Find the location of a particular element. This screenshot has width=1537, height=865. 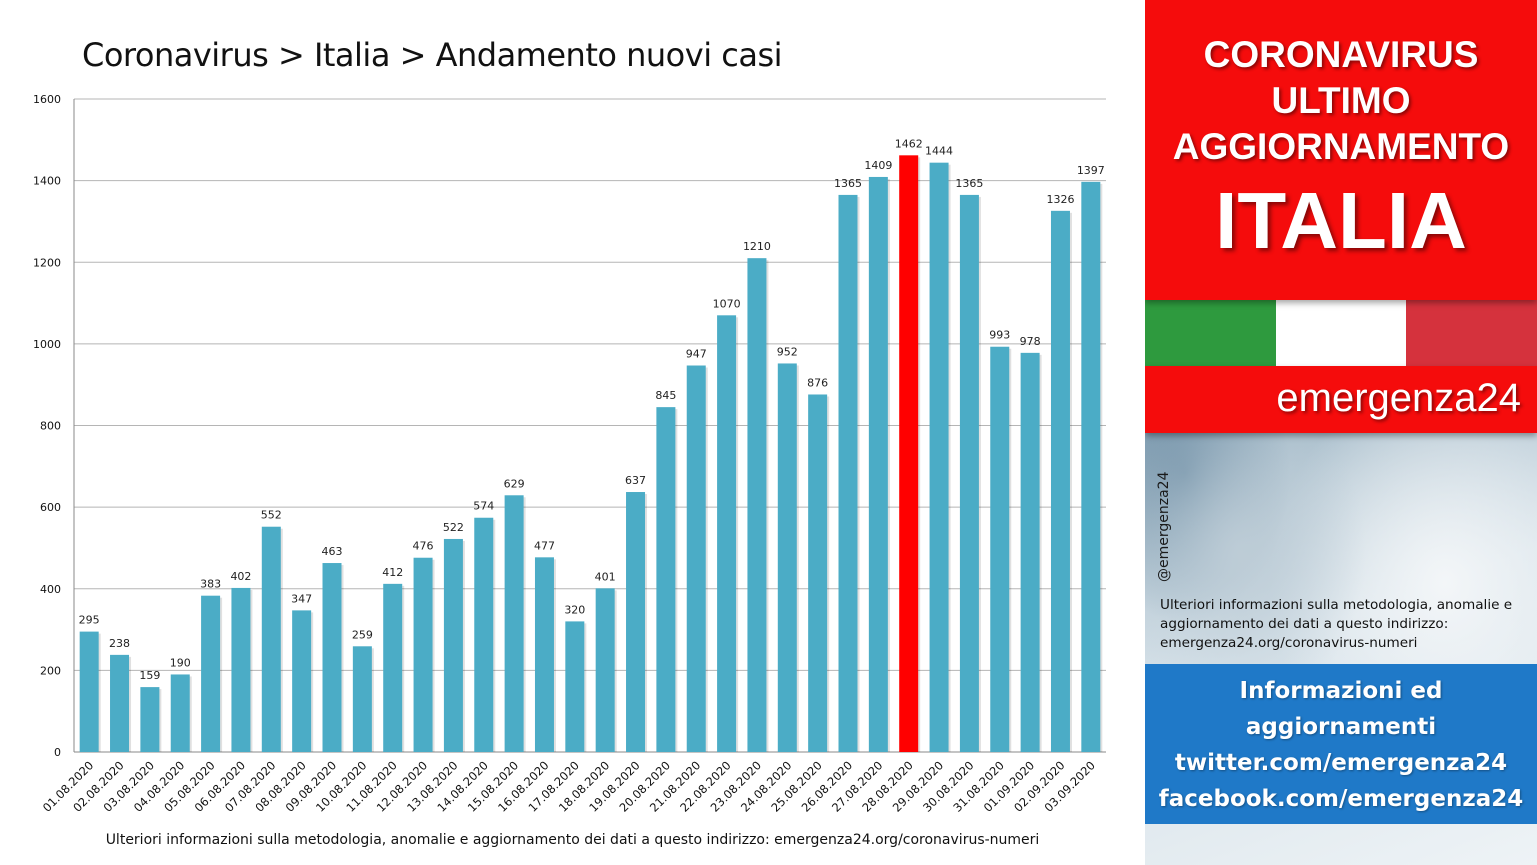

data-label: 383 is located at coordinates (210, 584).